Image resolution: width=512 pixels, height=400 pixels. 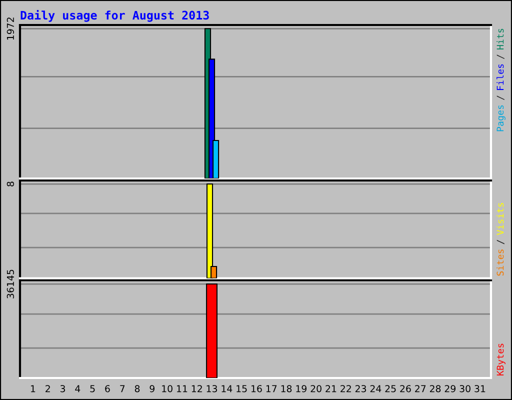 What do you see at coordinates (360, 388) in the screenshot?
I see `x-tick-label: 23` at bounding box center [360, 388].